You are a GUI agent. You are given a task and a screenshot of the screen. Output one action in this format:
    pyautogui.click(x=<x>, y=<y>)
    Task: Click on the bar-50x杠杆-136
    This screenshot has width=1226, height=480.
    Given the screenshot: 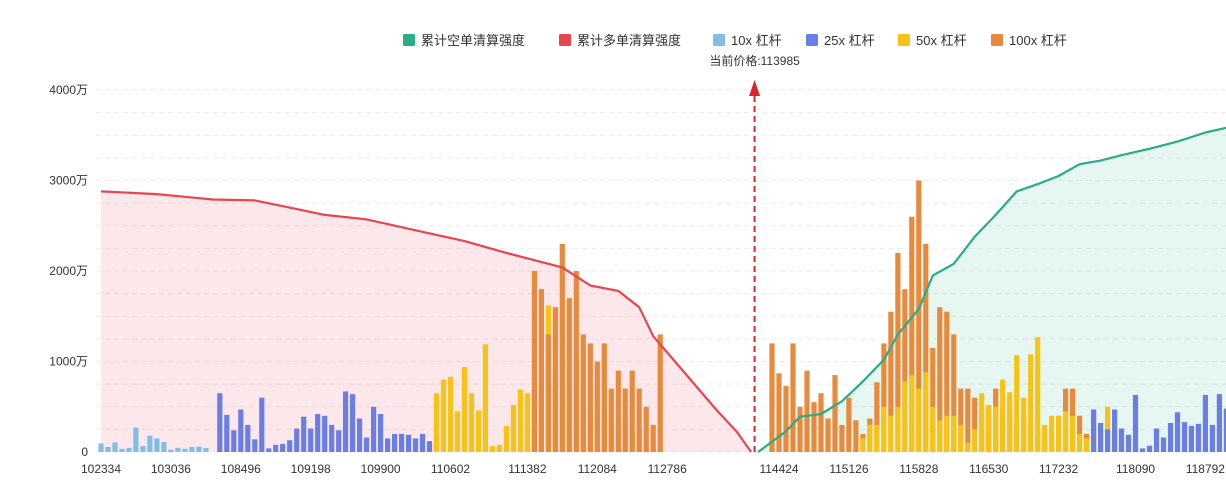 What is the action you would take?
    pyautogui.click(x=1052, y=433)
    